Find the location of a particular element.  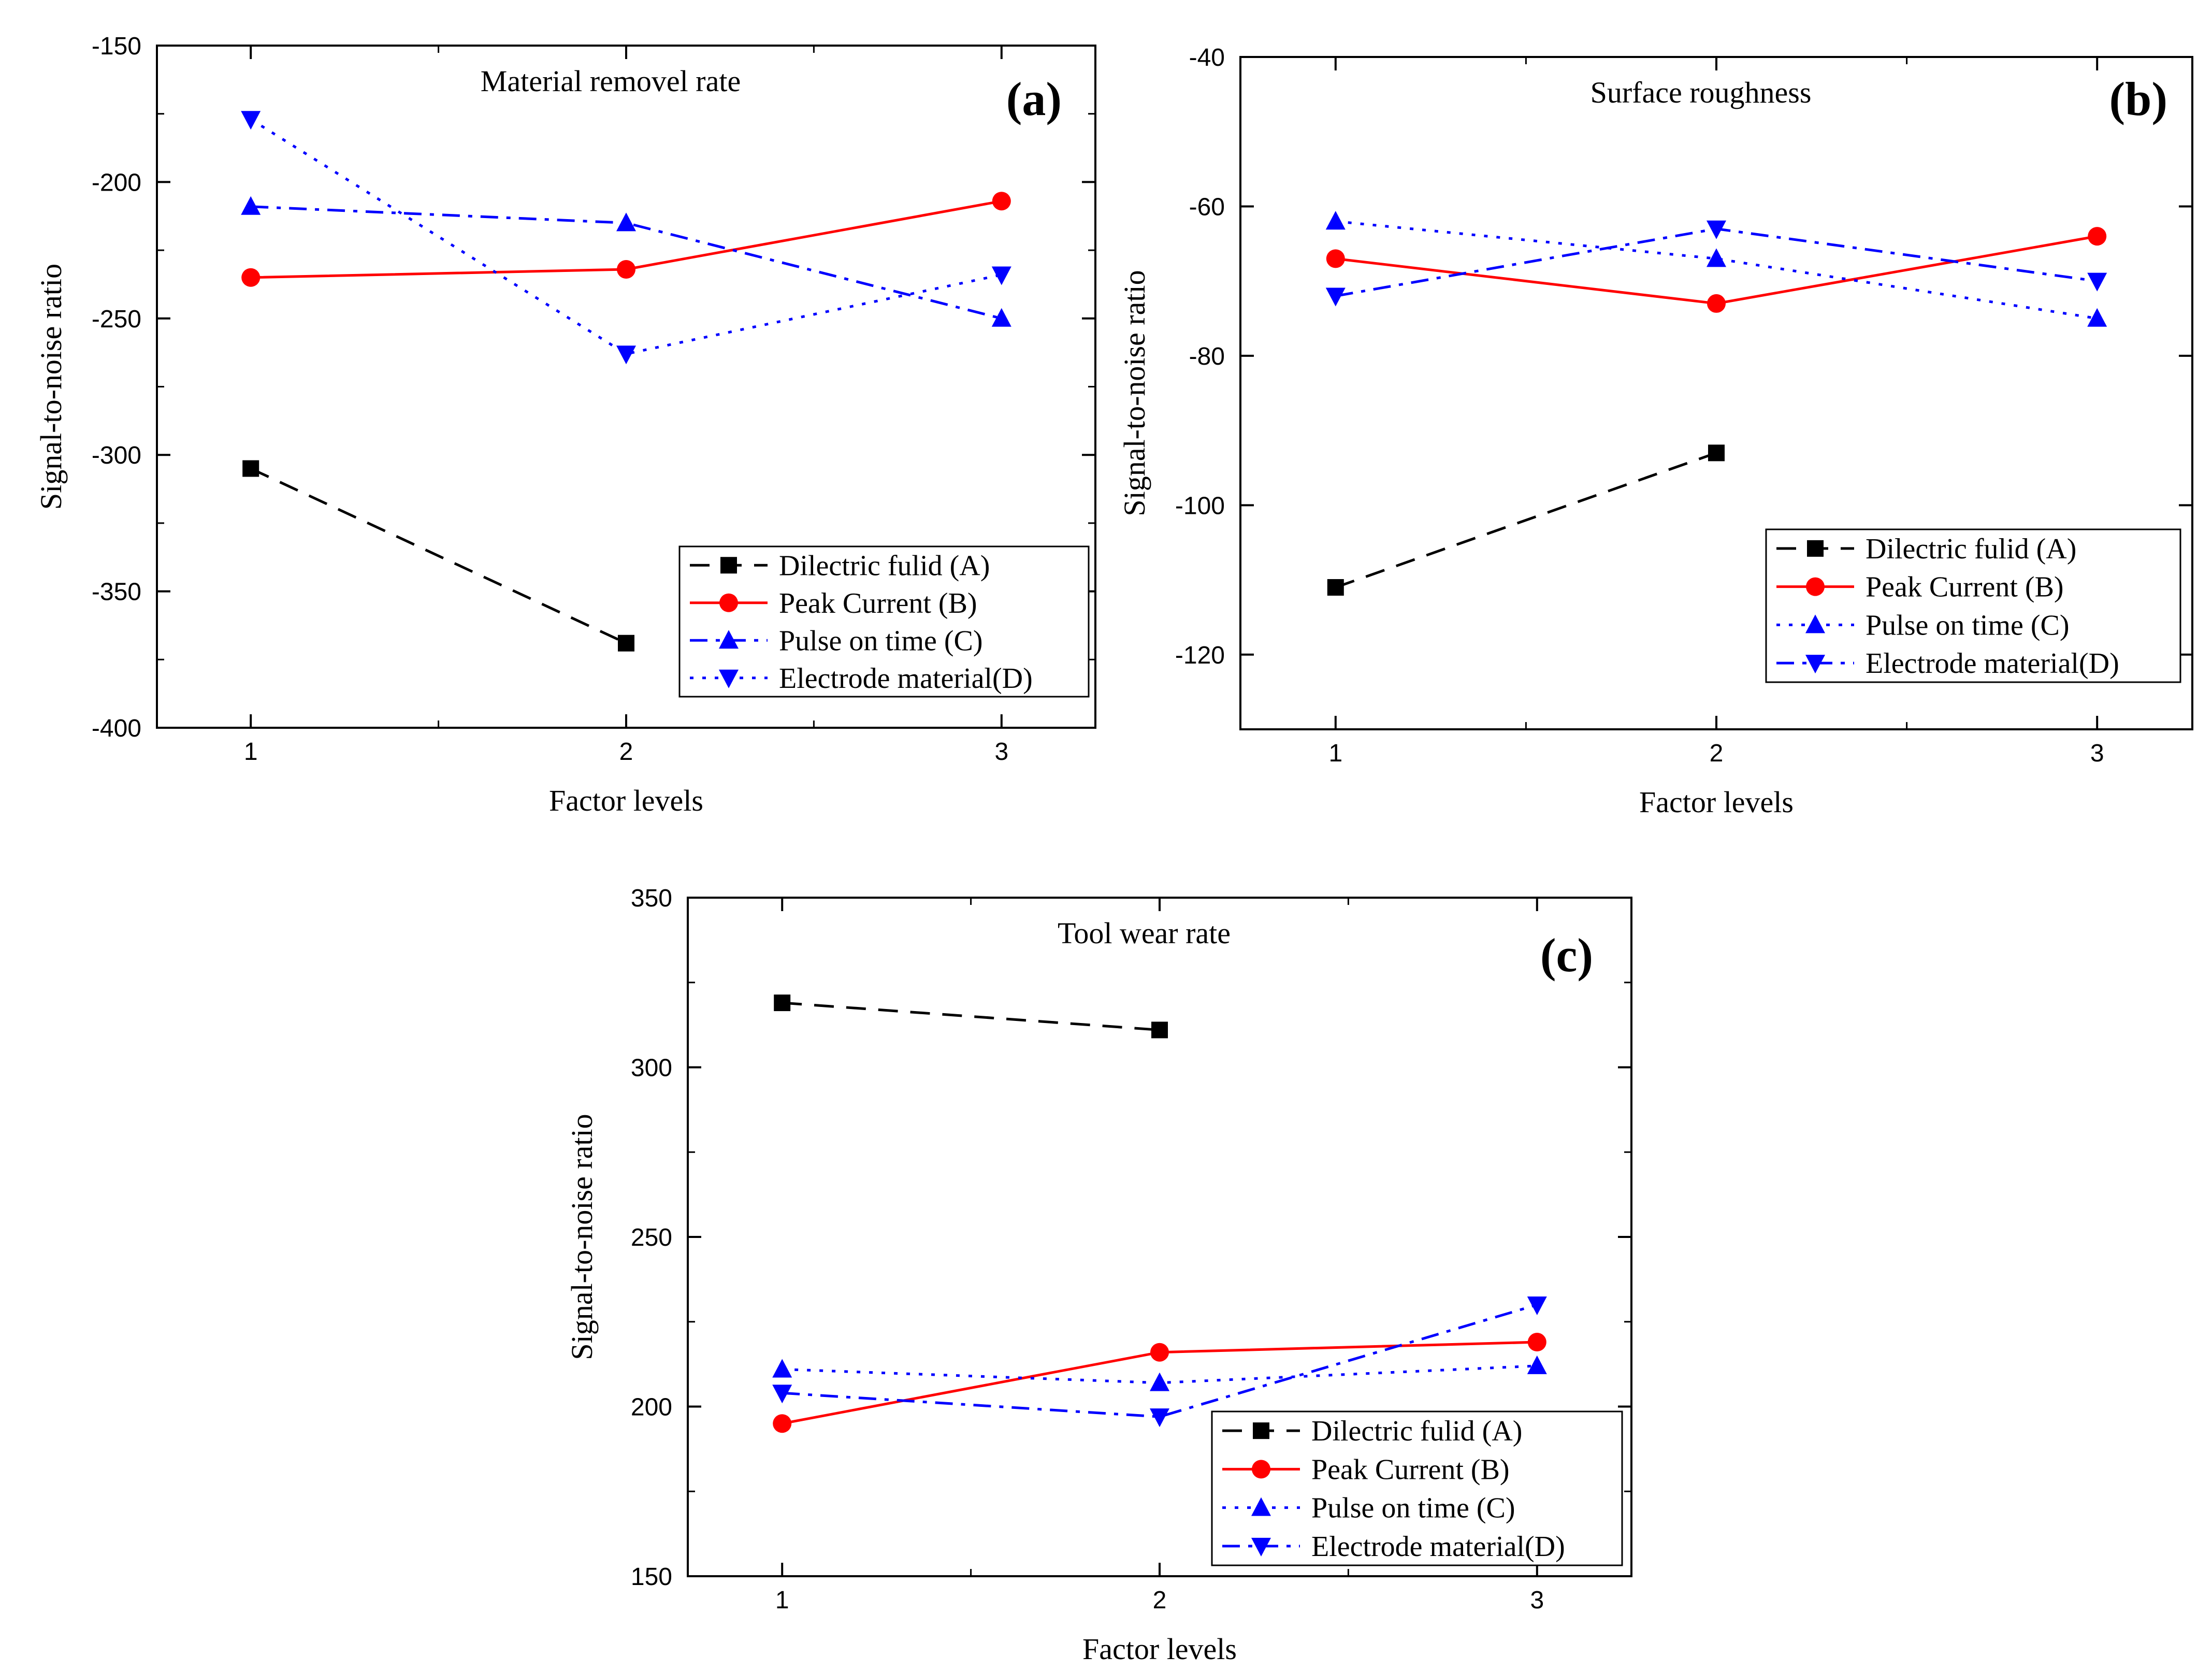

y-tick-label: 200 is located at coordinates (651, 1407).